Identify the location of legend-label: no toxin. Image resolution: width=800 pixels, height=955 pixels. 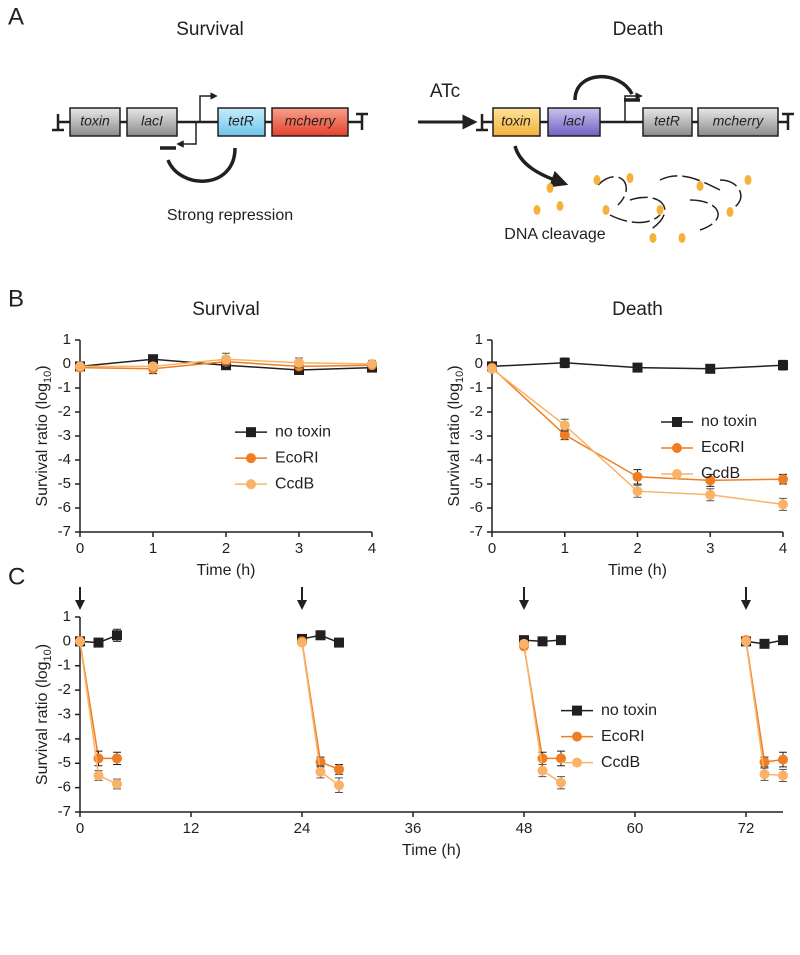
(303, 431).